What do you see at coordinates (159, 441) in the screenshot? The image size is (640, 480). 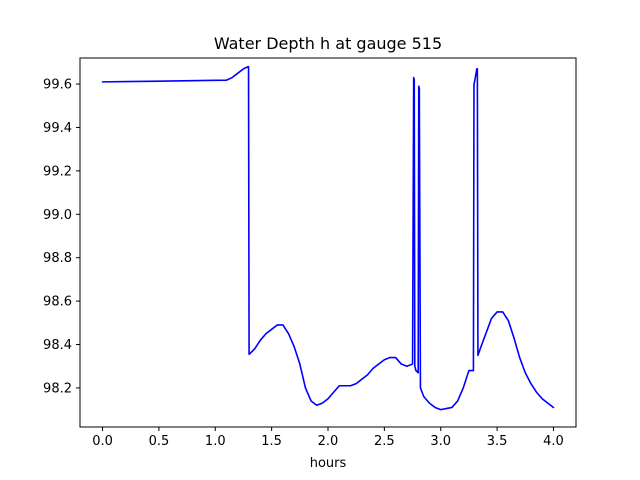 I see `x-tick-label: 0.5` at bounding box center [159, 441].